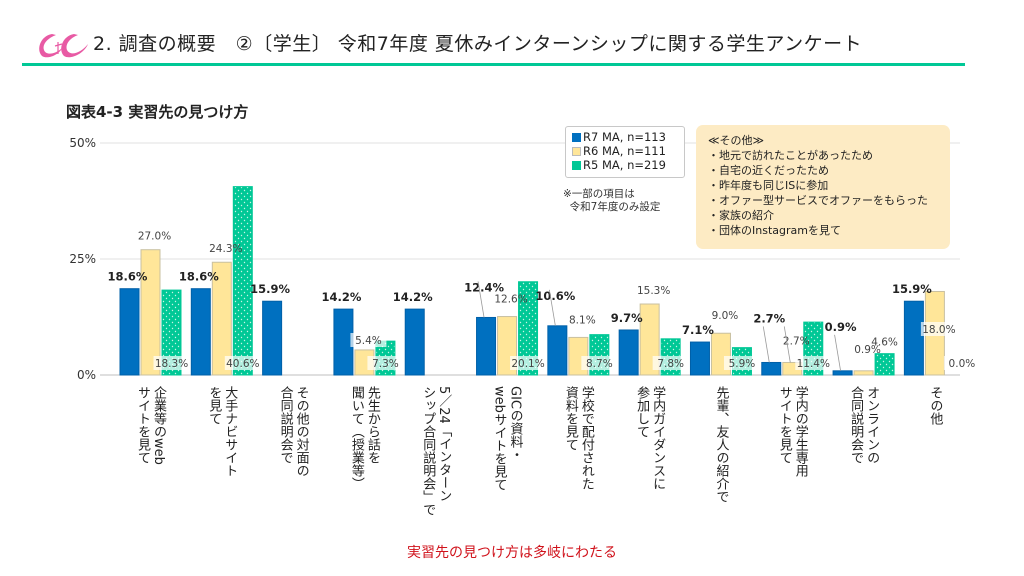 Image resolution: width=1024 pixels, height=576 pixels. I want to click on data-label-r6: 27.0%, so click(154, 237).